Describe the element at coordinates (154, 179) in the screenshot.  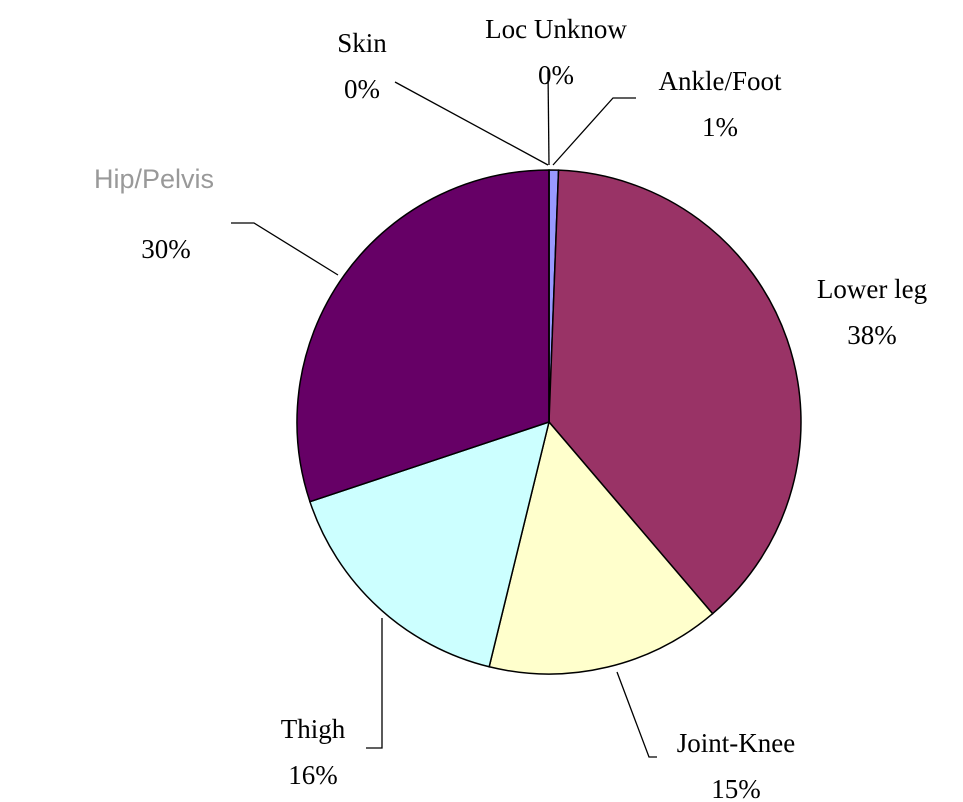
I see `slice-label-name-hip-pelvis: Hip/Pelvis` at that location.